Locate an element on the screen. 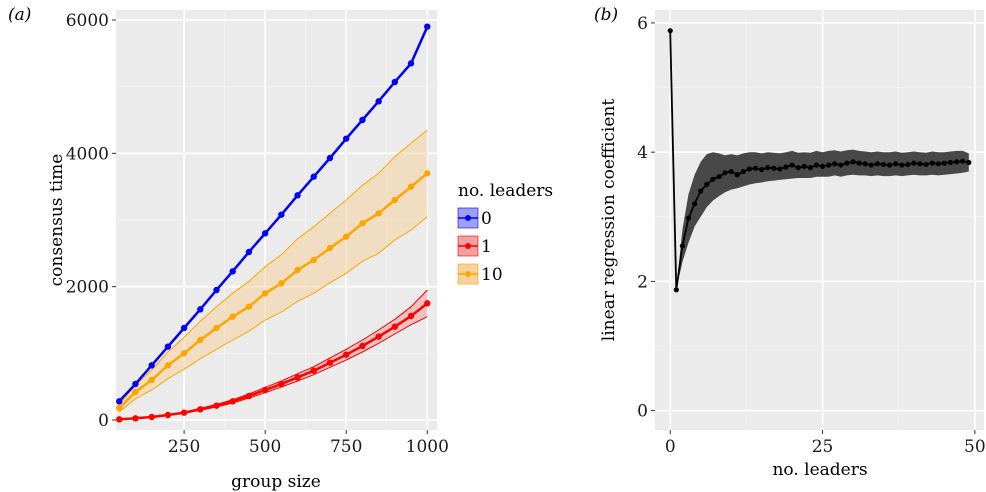  y-tick-label: 2 is located at coordinates (642, 282).